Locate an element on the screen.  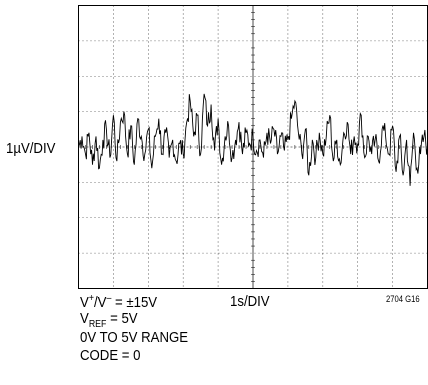
range-label: 0V TO 5V RANGE is located at coordinates (134, 337).